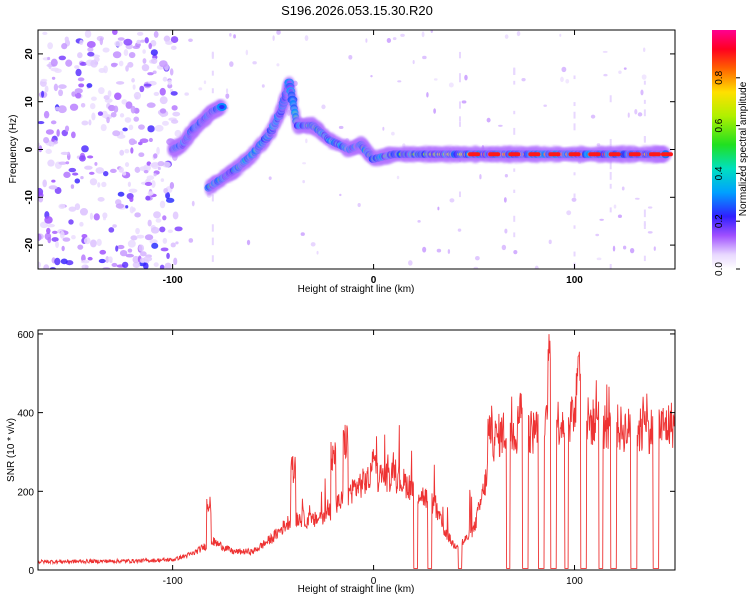 This screenshot has width=750, height=605. I want to click on ridge-core, so click(222, 106).